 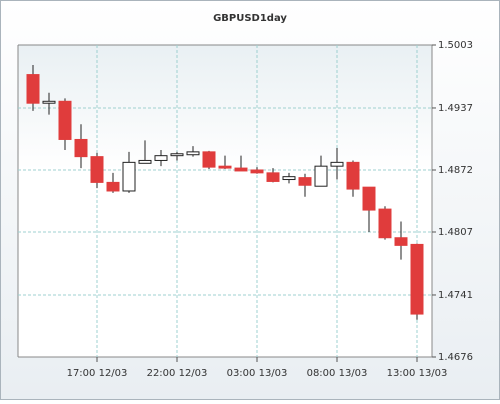 What do you see at coordinates (455, 295) in the screenshot?
I see `y-tick-label: 1.4741` at bounding box center [455, 295].